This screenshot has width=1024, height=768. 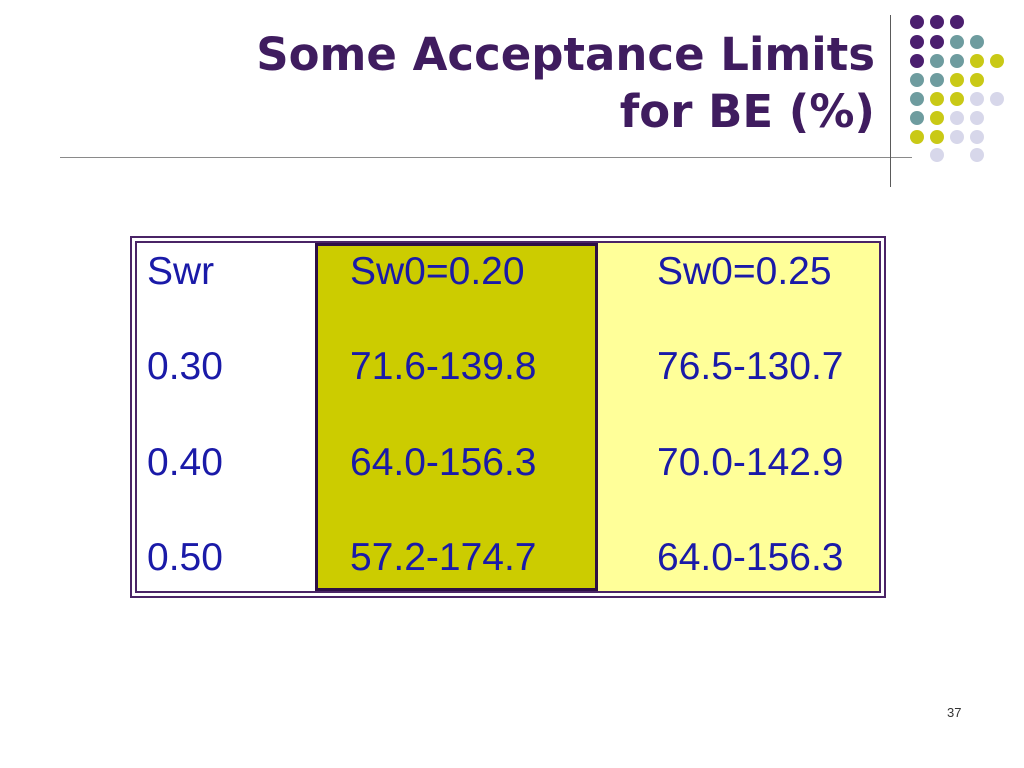 I want to click on header-vertical-divider, so click(x=890, y=101).